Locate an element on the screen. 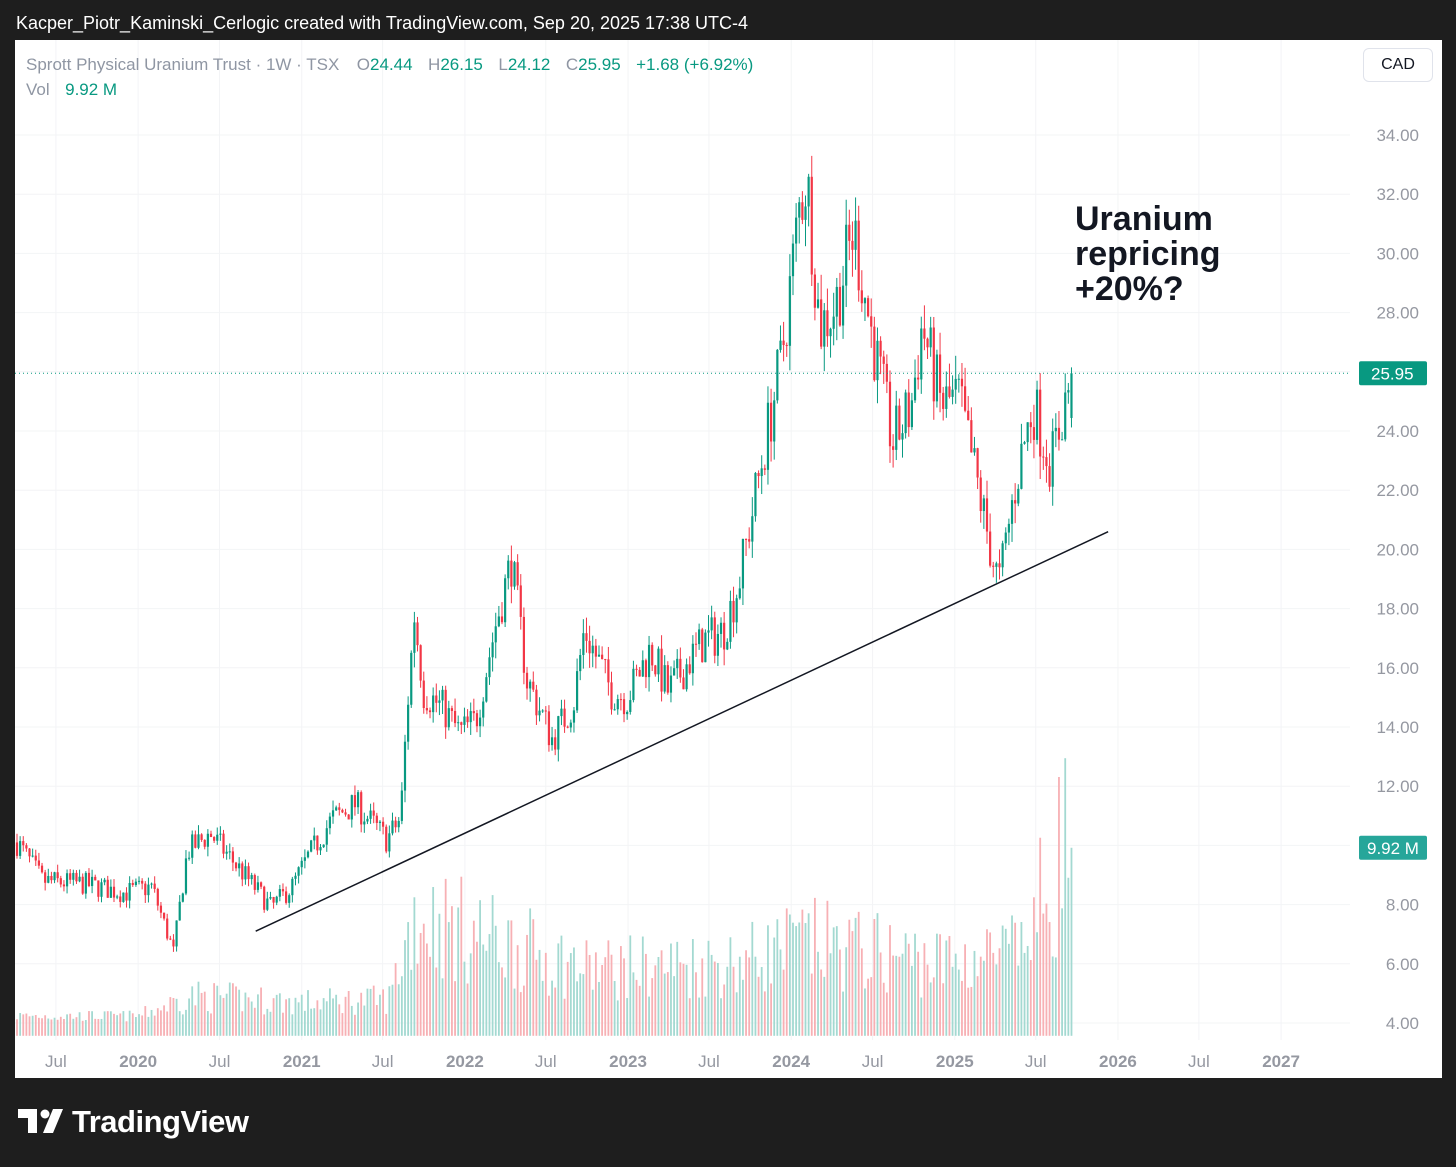 Image resolution: width=1456 pixels, height=1167 pixels. currency-button: CAD is located at coordinates (1398, 65).